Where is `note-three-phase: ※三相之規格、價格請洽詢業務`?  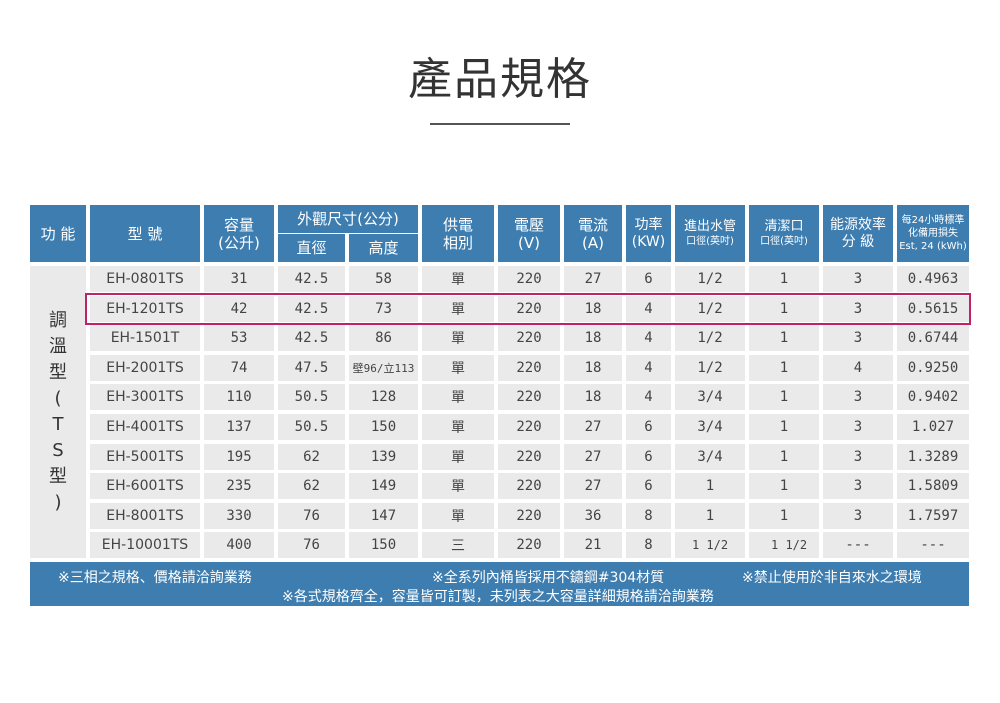
note-three-phase: ※三相之規格、價格請洽詢業務 is located at coordinates (155, 578).